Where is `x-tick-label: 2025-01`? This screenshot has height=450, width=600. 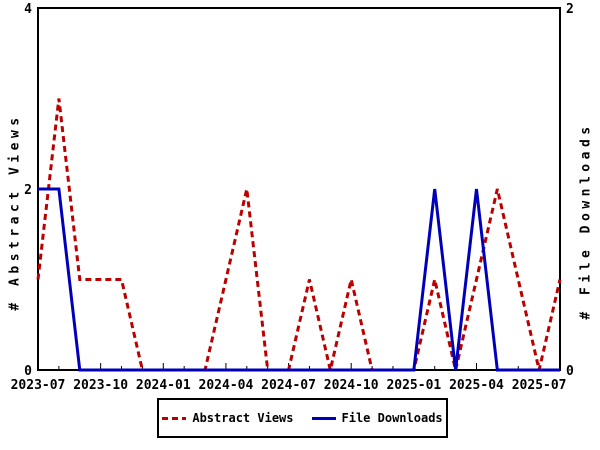
x-tick-label: 2025-01 is located at coordinates (413, 385).